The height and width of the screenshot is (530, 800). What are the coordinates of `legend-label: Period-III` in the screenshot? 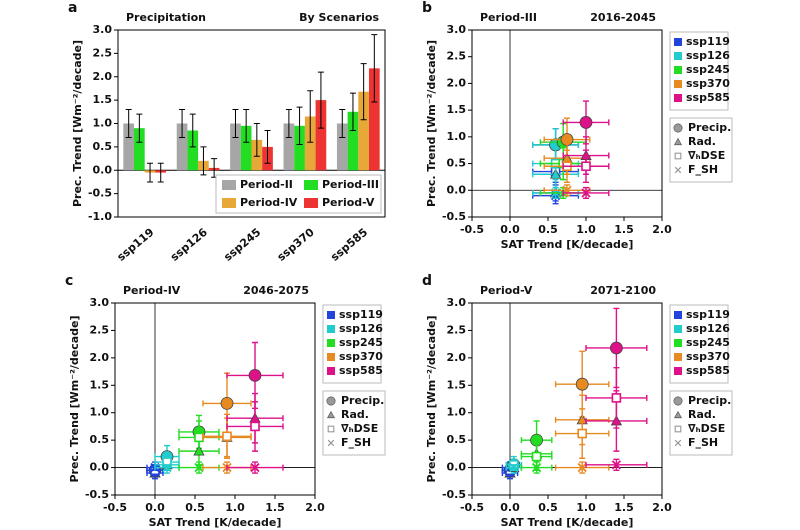 It's located at (350, 184).